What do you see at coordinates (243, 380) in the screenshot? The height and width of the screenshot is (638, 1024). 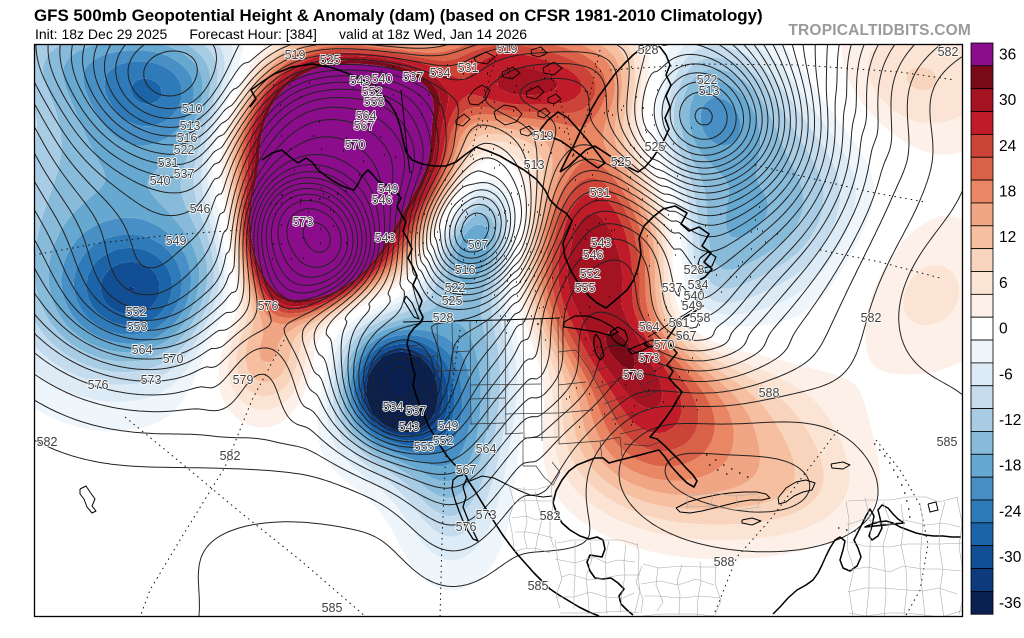 I see `svg-text: 579` at bounding box center [243, 380].